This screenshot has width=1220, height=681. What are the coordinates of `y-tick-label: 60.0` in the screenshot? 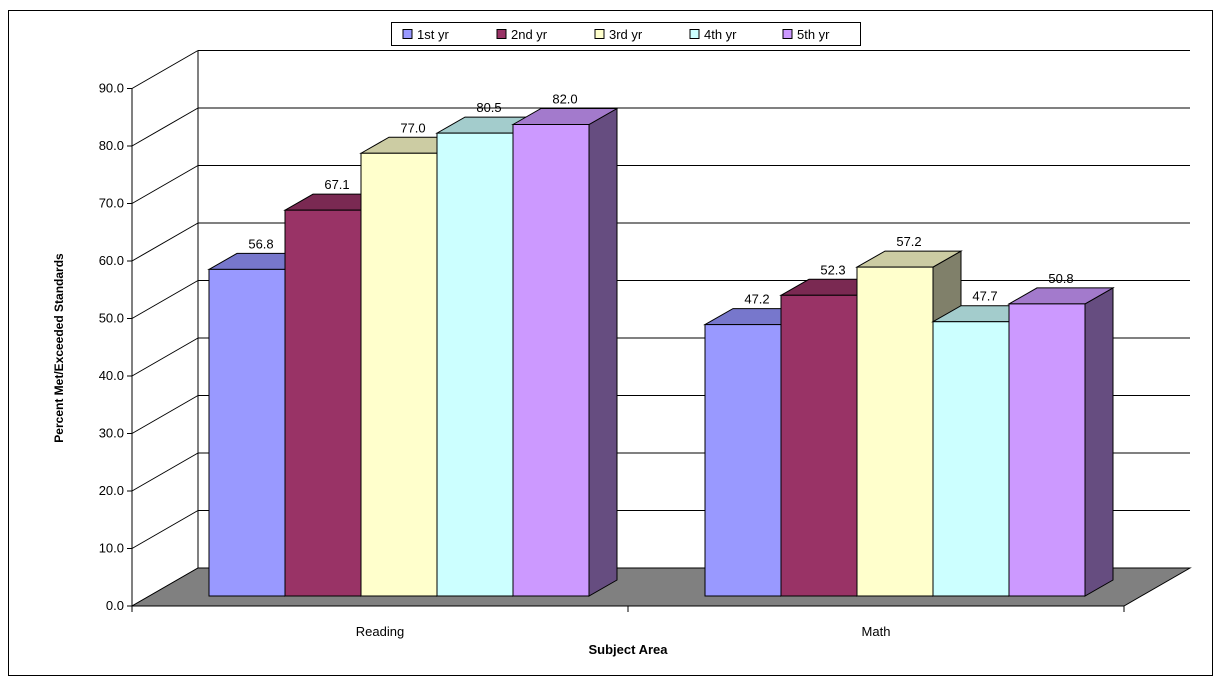 It's located at (111, 260).